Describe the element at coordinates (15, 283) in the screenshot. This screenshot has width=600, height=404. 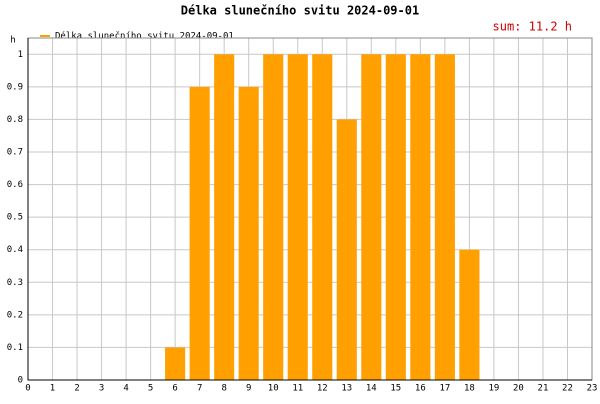
I see `y-tick-label: 0.3` at that location.